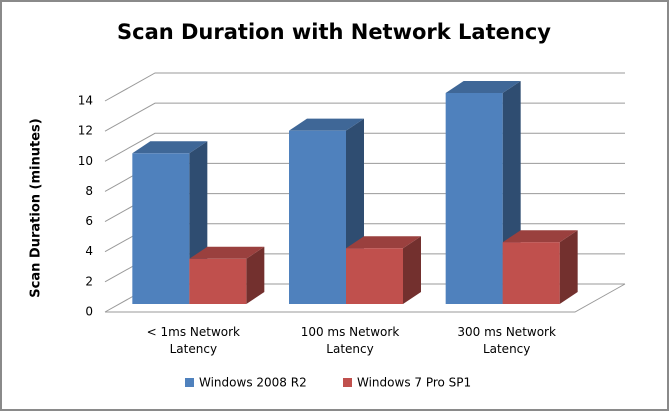 The width and height of the screenshot is (669, 411). Describe the element at coordinates (253, 383) in the screenshot. I see `legend-label: Windows 2008 R2` at that location.